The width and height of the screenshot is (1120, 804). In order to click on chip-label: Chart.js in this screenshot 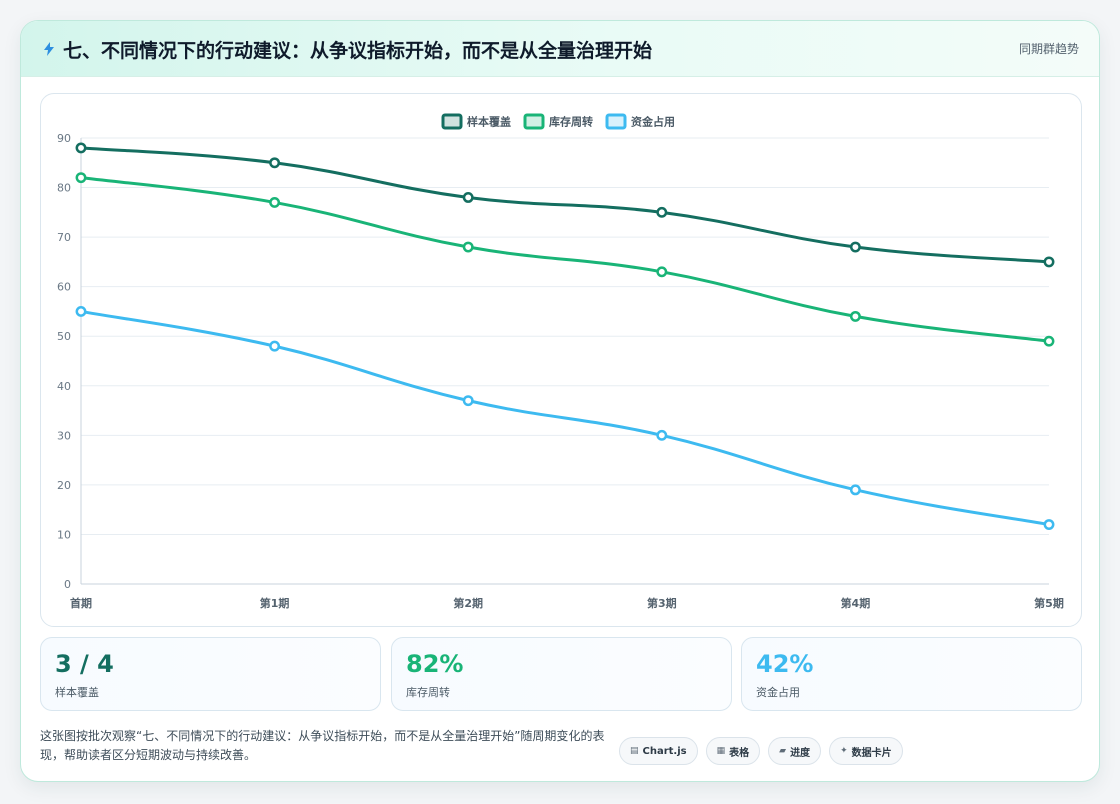, I will do `click(664, 751)`.